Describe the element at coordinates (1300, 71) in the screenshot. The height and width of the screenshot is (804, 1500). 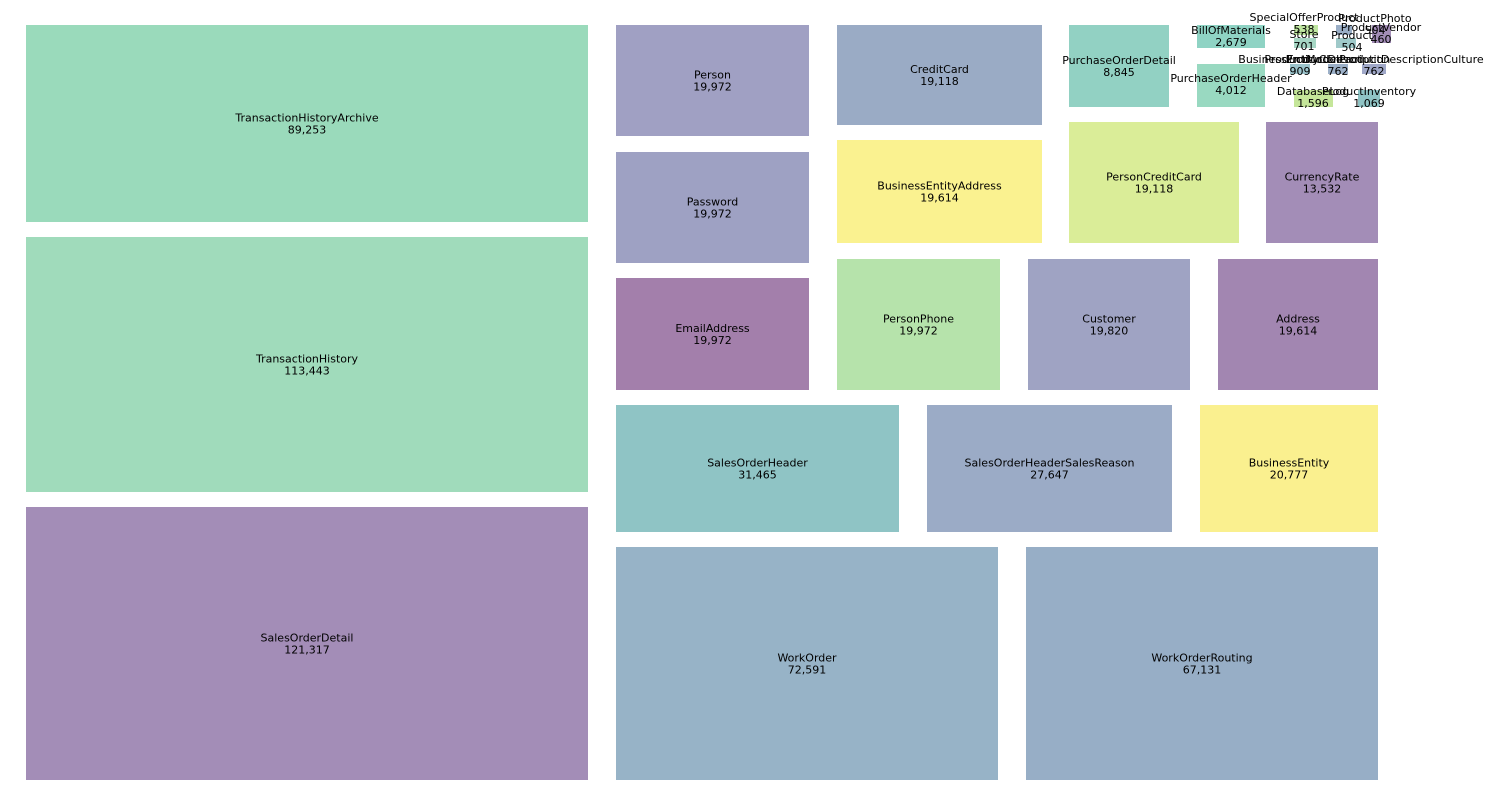
I see `tile-value: 909` at that location.